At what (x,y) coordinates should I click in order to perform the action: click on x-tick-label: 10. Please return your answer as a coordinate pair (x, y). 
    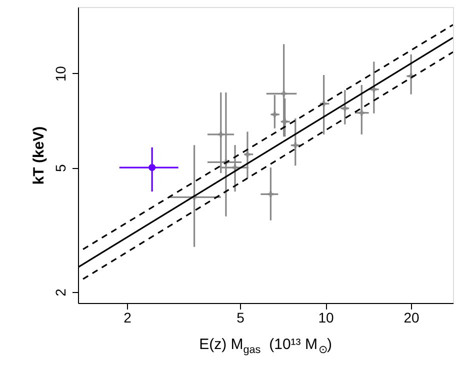
    Looking at the image, I should click on (326, 318).